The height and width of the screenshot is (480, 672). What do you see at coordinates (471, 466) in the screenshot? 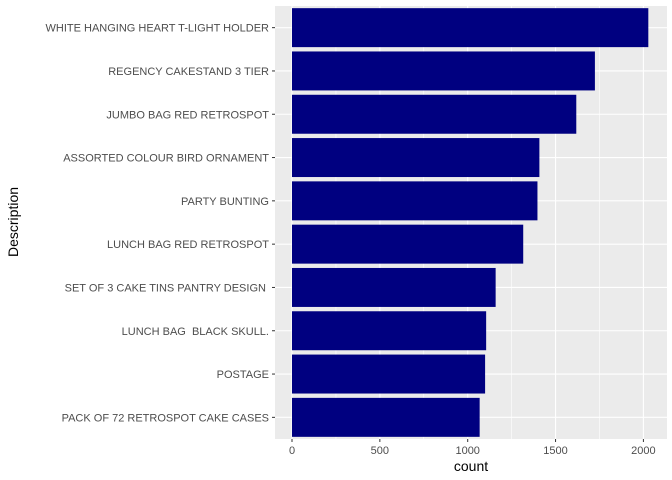
I see `x-axis-title: count` at bounding box center [471, 466].